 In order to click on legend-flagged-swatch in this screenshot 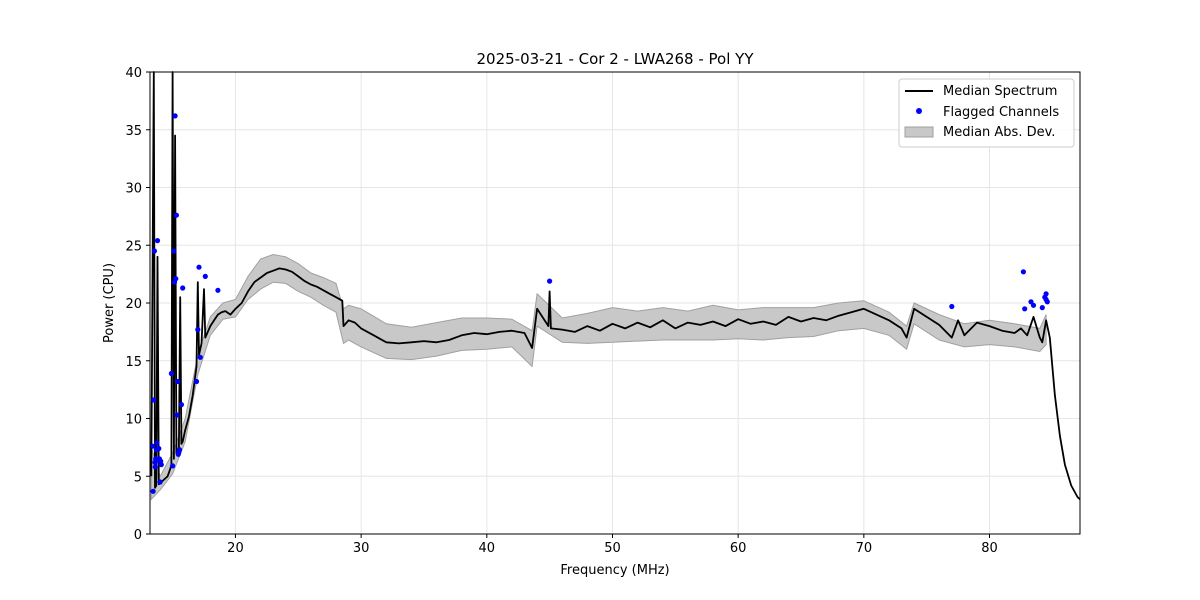, I will do `click(919, 111)`.